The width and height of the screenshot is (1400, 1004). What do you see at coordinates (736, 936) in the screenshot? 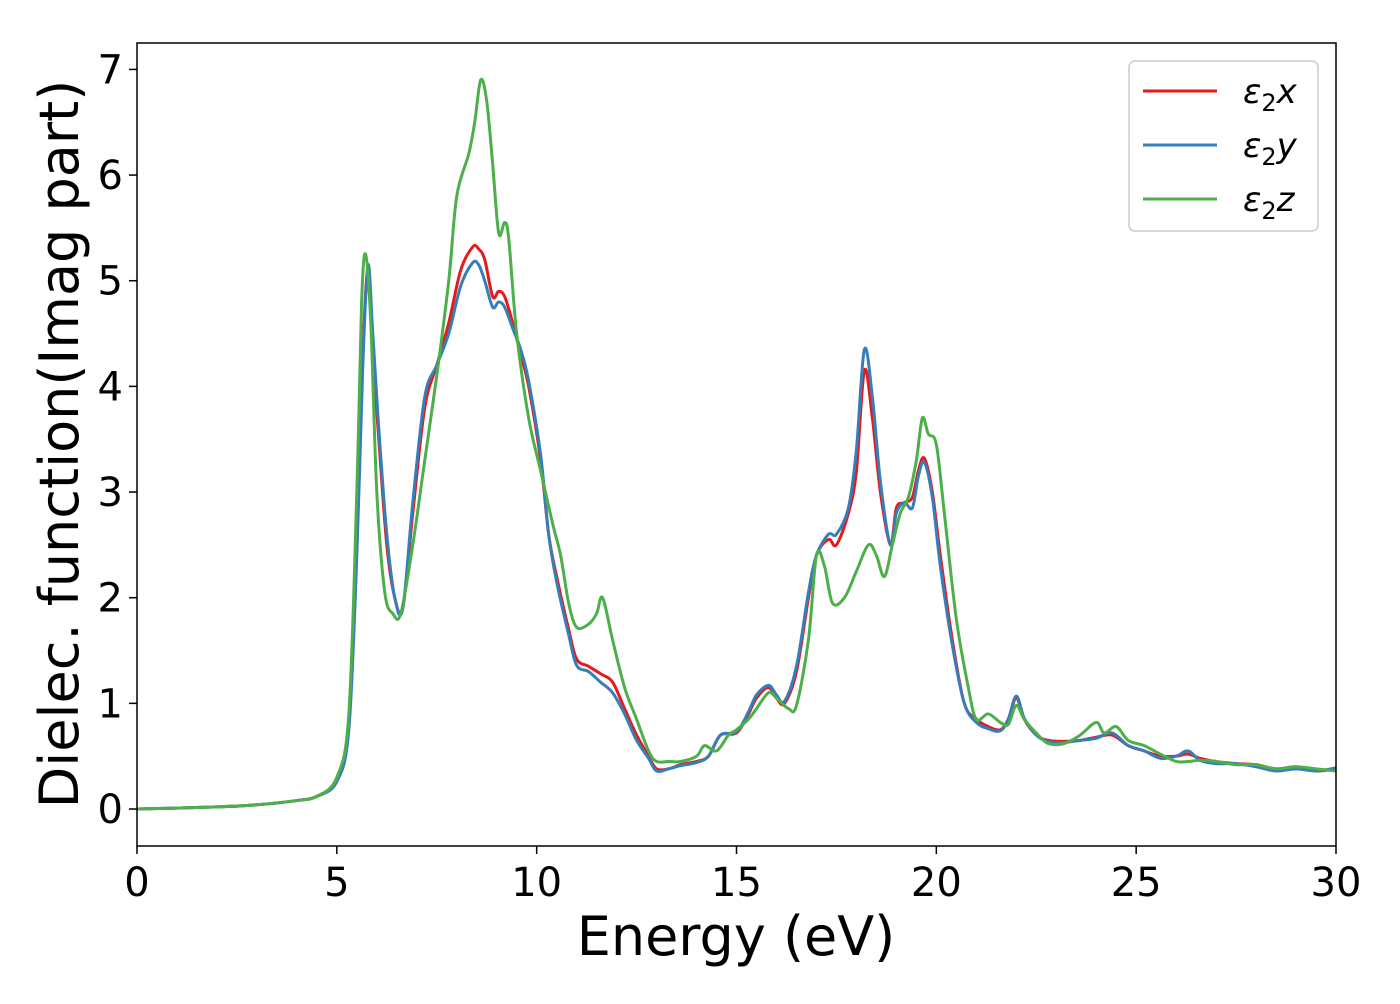
I see `x-axis-label: Energy (eV)` at bounding box center [736, 936].